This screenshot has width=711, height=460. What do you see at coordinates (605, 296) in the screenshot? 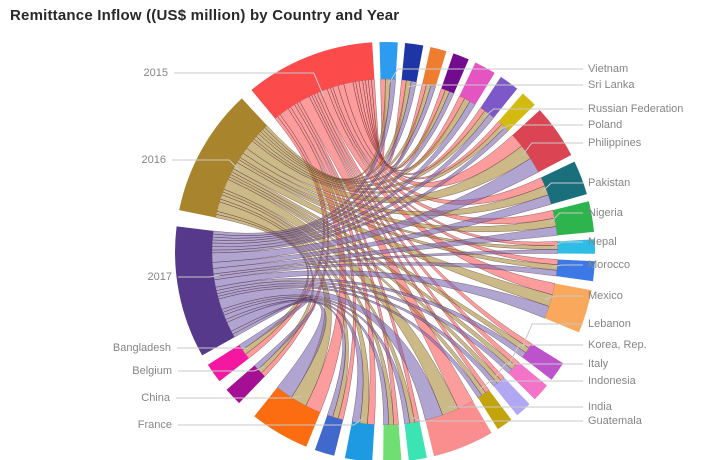
I see `node-label-mexico: Mexico` at bounding box center [605, 296].